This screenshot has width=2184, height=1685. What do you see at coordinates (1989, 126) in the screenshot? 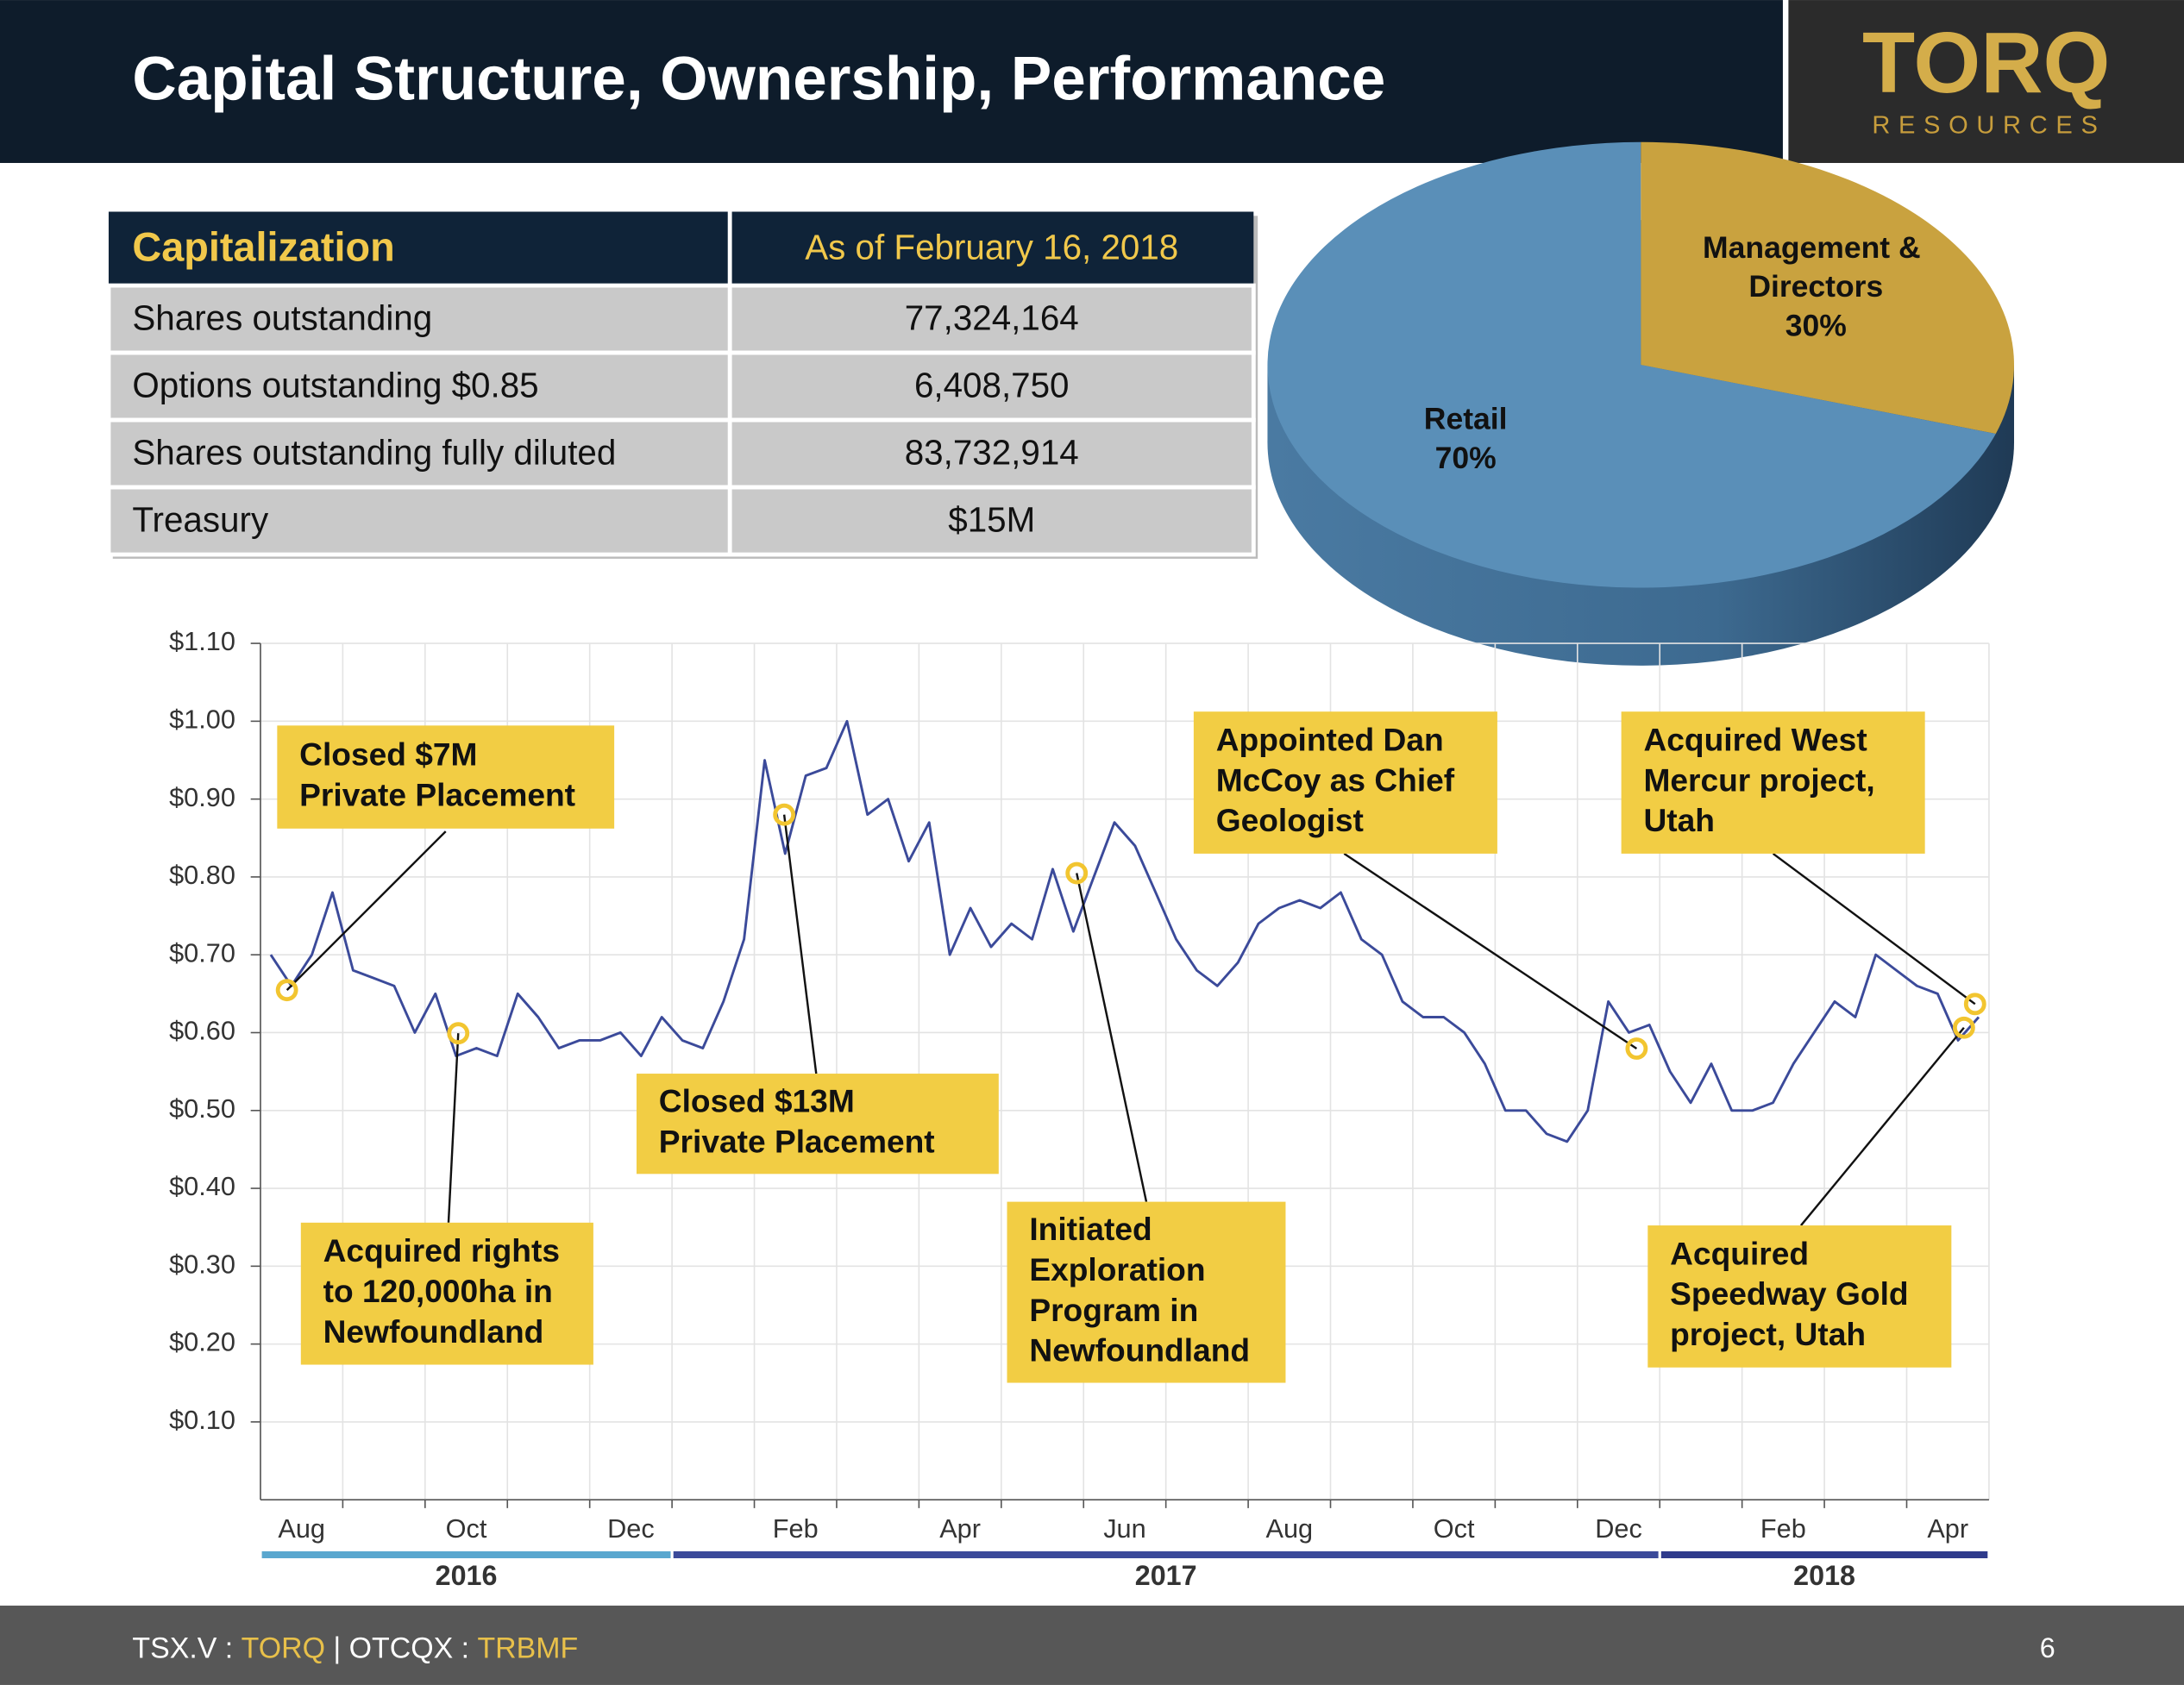
I see `logo-tagline: RESOURCES` at bounding box center [1989, 126].